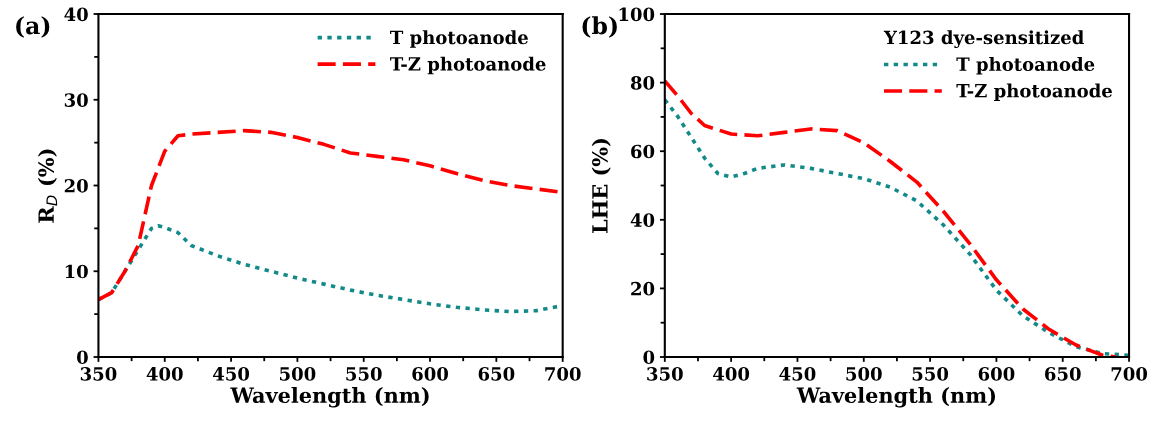 The height and width of the screenshot is (425, 1158). Describe the element at coordinates (599, 27) in the screenshot. I see `text: (b)` at that location.